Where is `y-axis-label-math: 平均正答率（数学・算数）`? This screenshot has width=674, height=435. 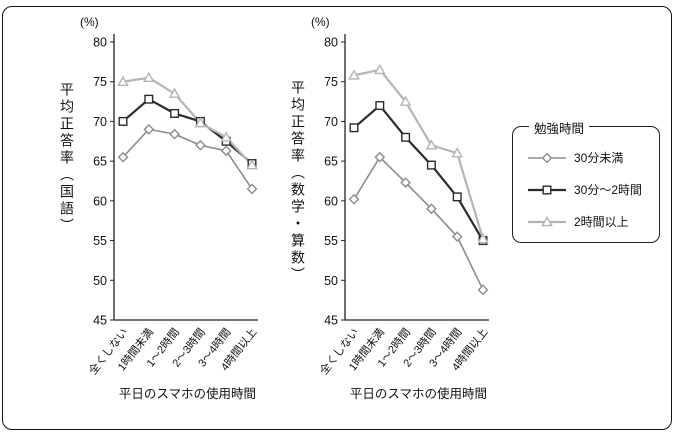 y-axis-label-math: 平均正答率（数学・算数） is located at coordinates (298, 182).